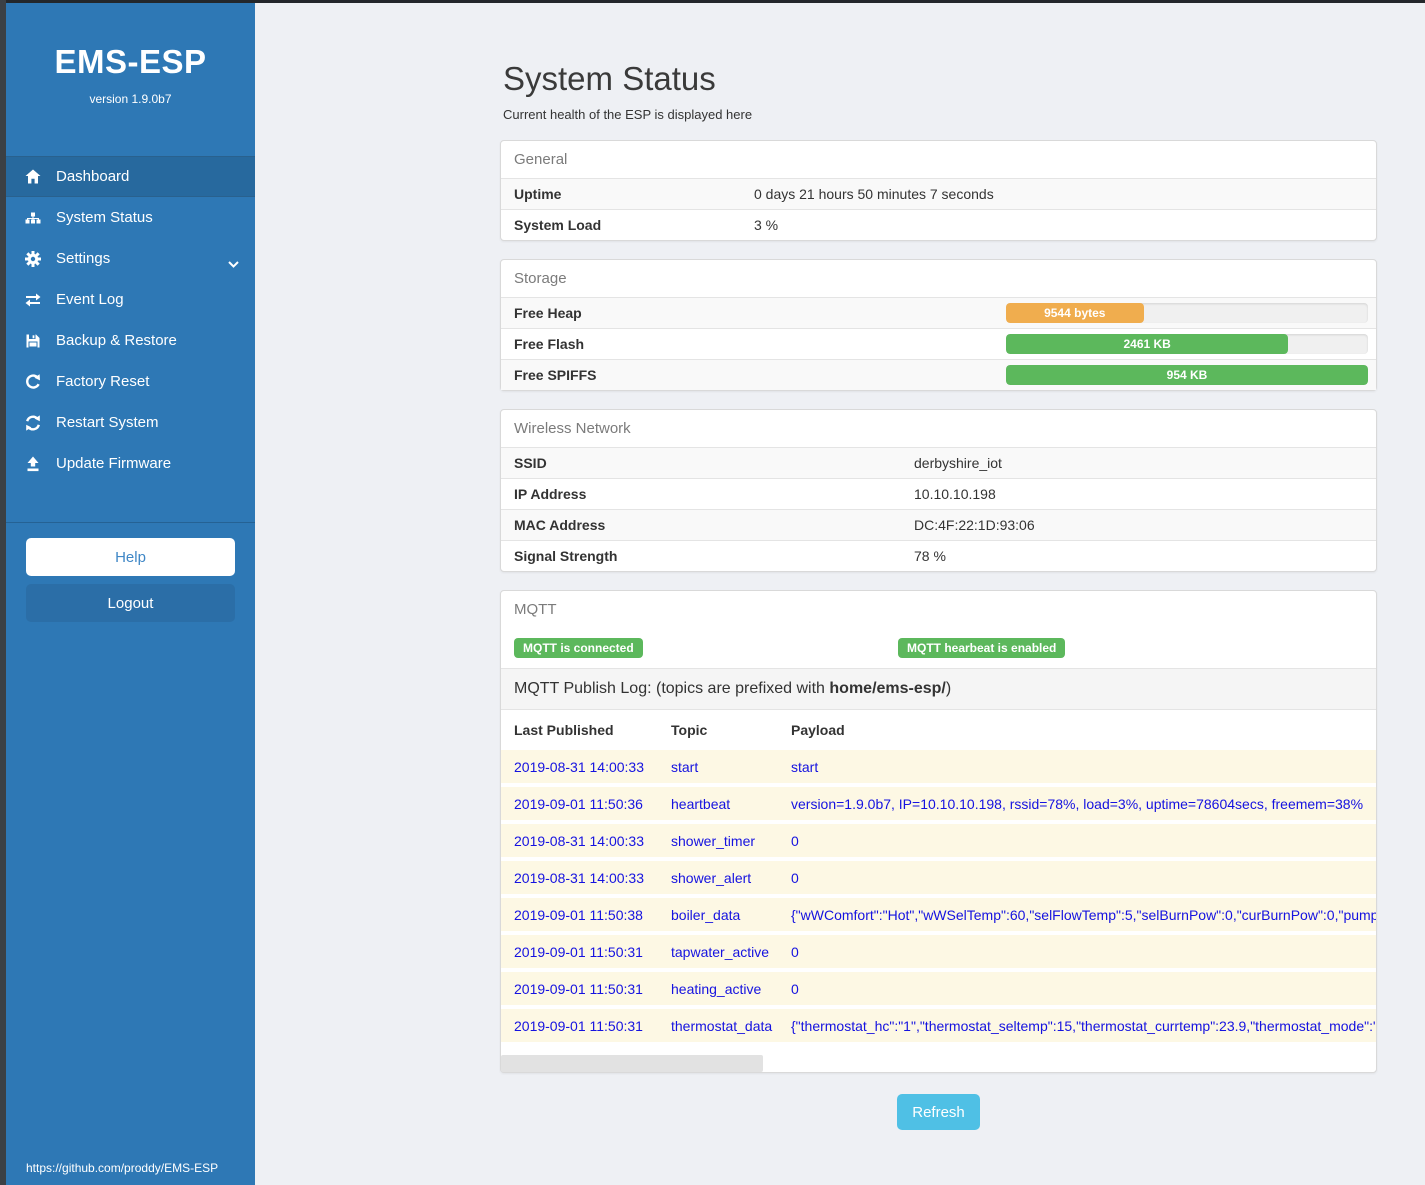 Image resolution: width=1425 pixels, height=1185 pixels. Describe the element at coordinates (578, 803) in the screenshot. I see `cell-time: 2019-09-01 11:50:36` at that location.